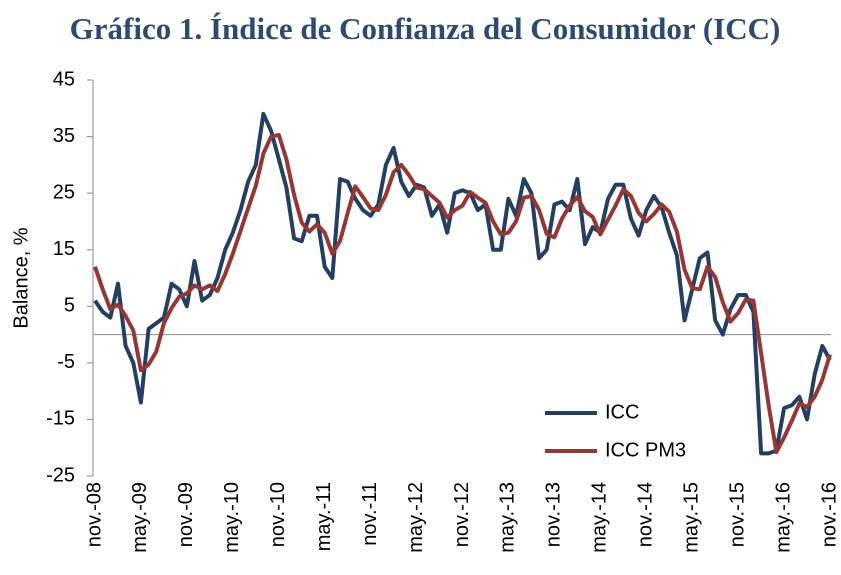 The width and height of the screenshot is (841, 575). I want to click on y-tick-label: -15, so click(60, 419).